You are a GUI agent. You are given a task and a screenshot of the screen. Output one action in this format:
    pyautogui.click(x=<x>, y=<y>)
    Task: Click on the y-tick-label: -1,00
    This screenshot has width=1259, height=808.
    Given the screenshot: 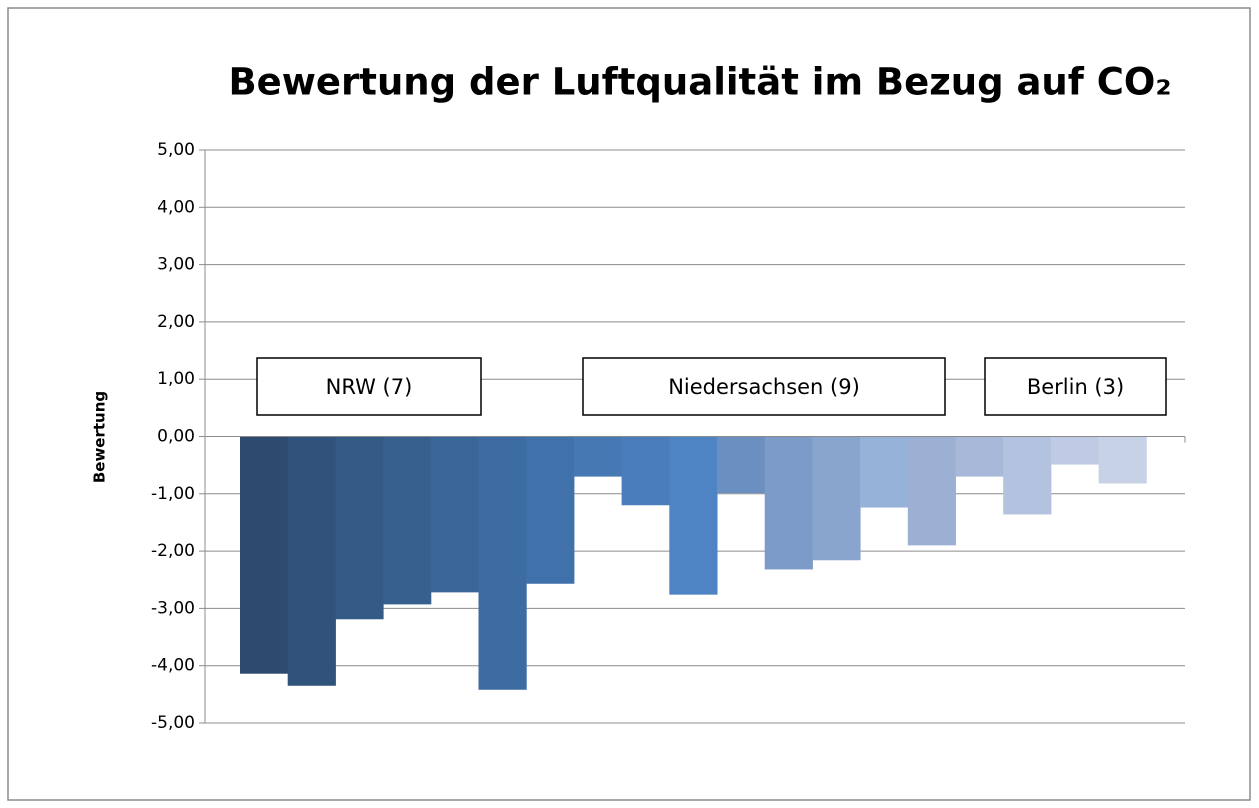 What is the action you would take?
    pyautogui.click(x=173, y=494)
    